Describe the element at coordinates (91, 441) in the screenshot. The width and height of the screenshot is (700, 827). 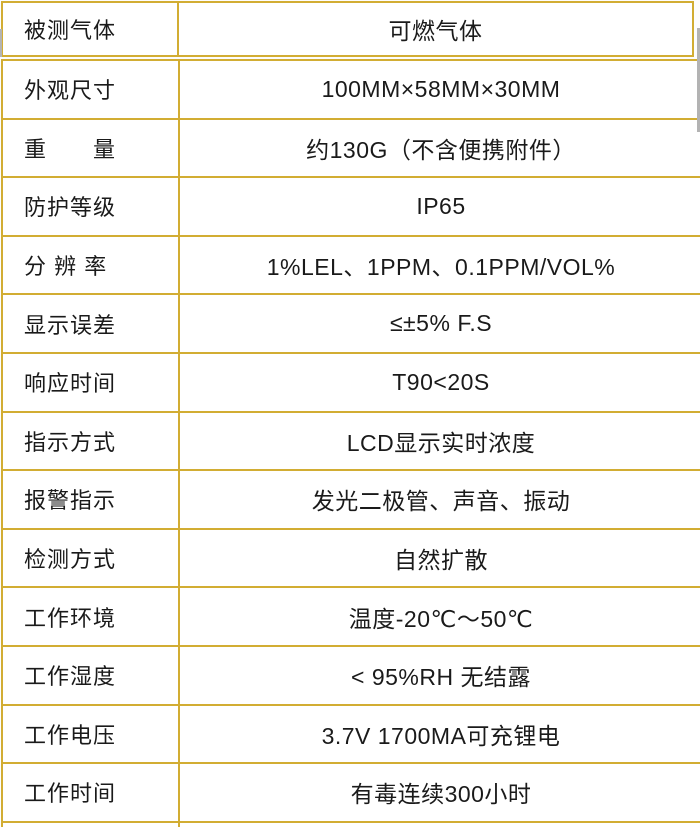
I see `spec-label: 指示方式` at that location.